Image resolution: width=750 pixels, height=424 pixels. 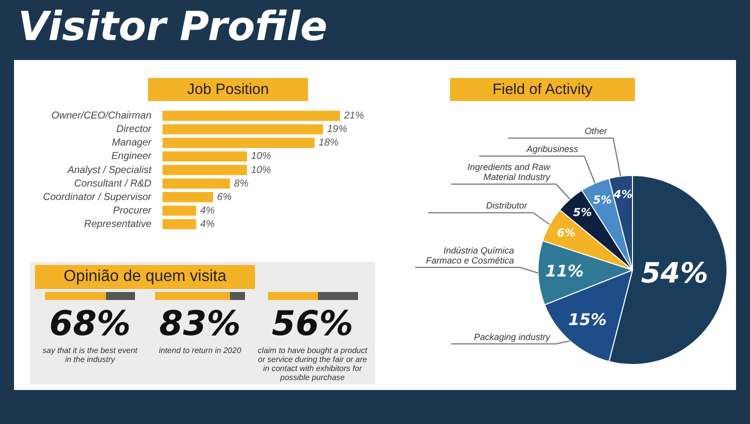 I want to click on data-label: 21%, so click(x=353, y=116).